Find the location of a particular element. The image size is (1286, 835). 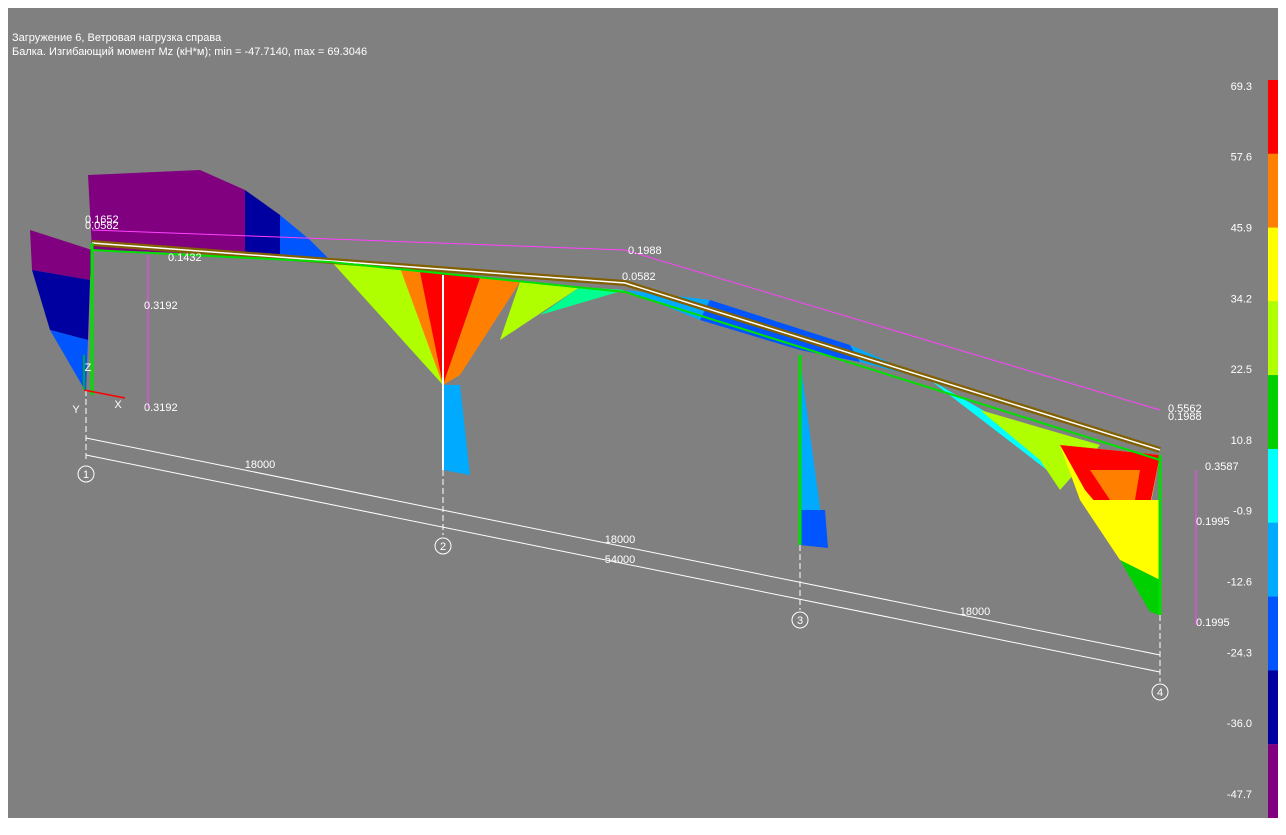

legend-label: -47.7 is located at coordinates (1239, 795).